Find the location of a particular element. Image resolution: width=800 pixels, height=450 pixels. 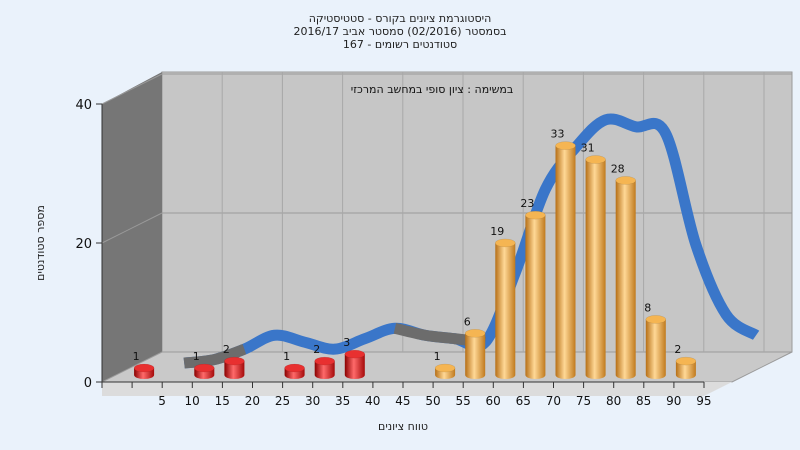

bar-55: 1 is located at coordinates (445, 364).